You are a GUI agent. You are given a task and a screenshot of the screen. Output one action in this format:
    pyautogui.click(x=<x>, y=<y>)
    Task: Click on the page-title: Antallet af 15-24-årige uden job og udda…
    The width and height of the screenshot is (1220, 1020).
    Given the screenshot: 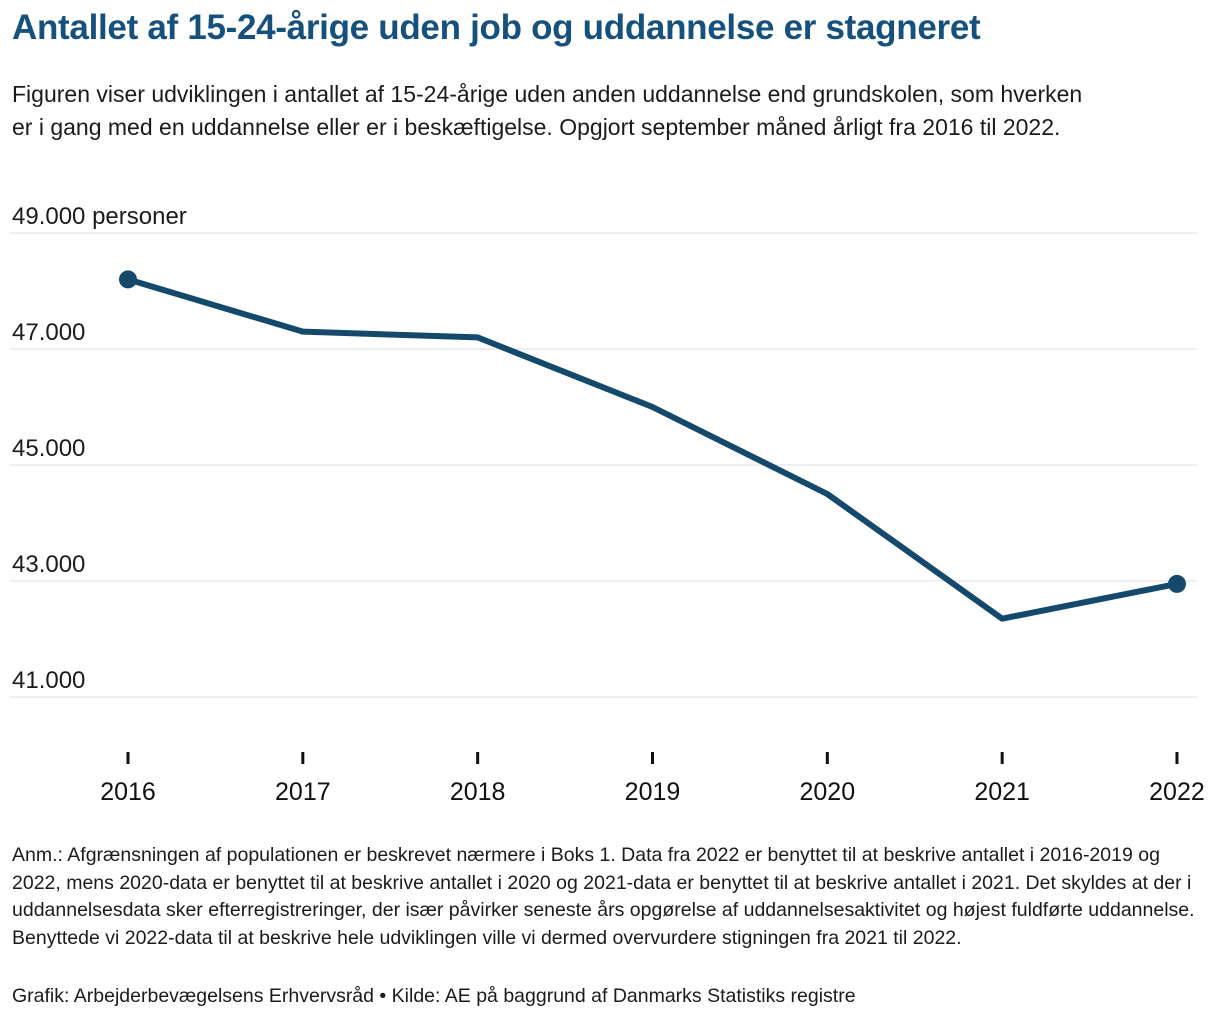 What is the action you would take?
    pyautogui.click(x=496, y=27)
    